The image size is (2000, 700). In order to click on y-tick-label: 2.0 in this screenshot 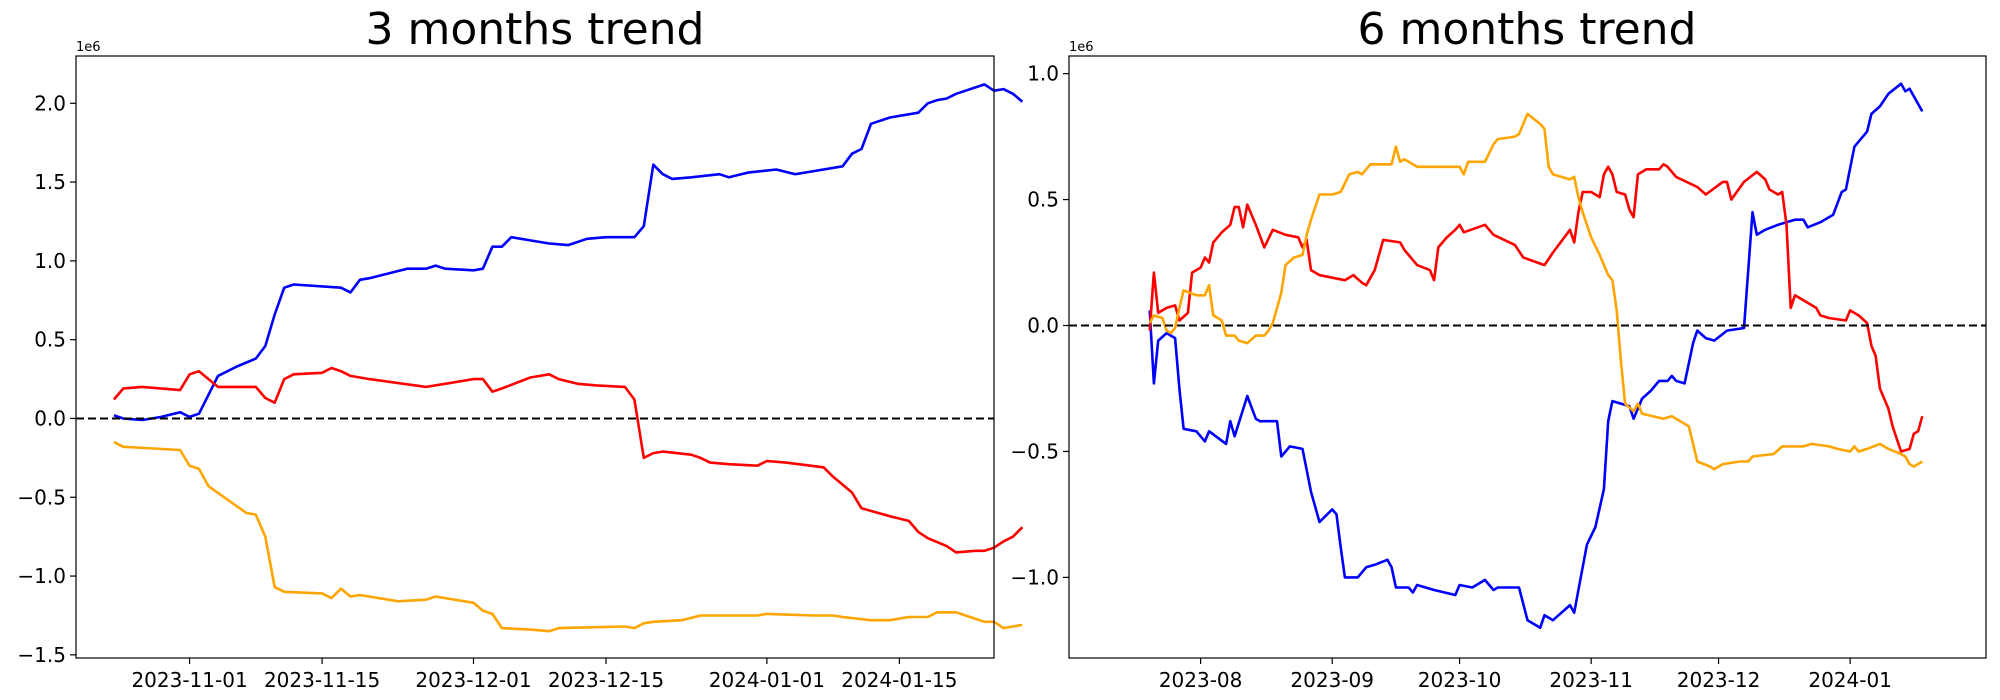, I will do `click(50, 103)`.